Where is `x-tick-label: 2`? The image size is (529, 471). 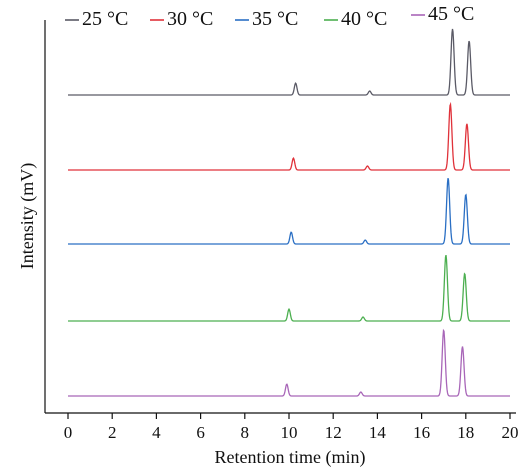
x-tick-label: 2 is located at coordinates (112, 432).